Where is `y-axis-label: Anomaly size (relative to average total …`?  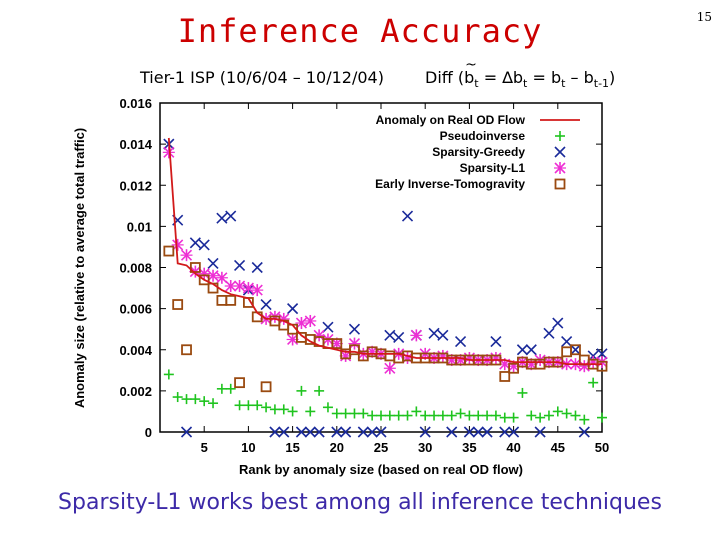 y-axis-label: Anomaly size (relative to average total … is located at coordinates (79, 268).